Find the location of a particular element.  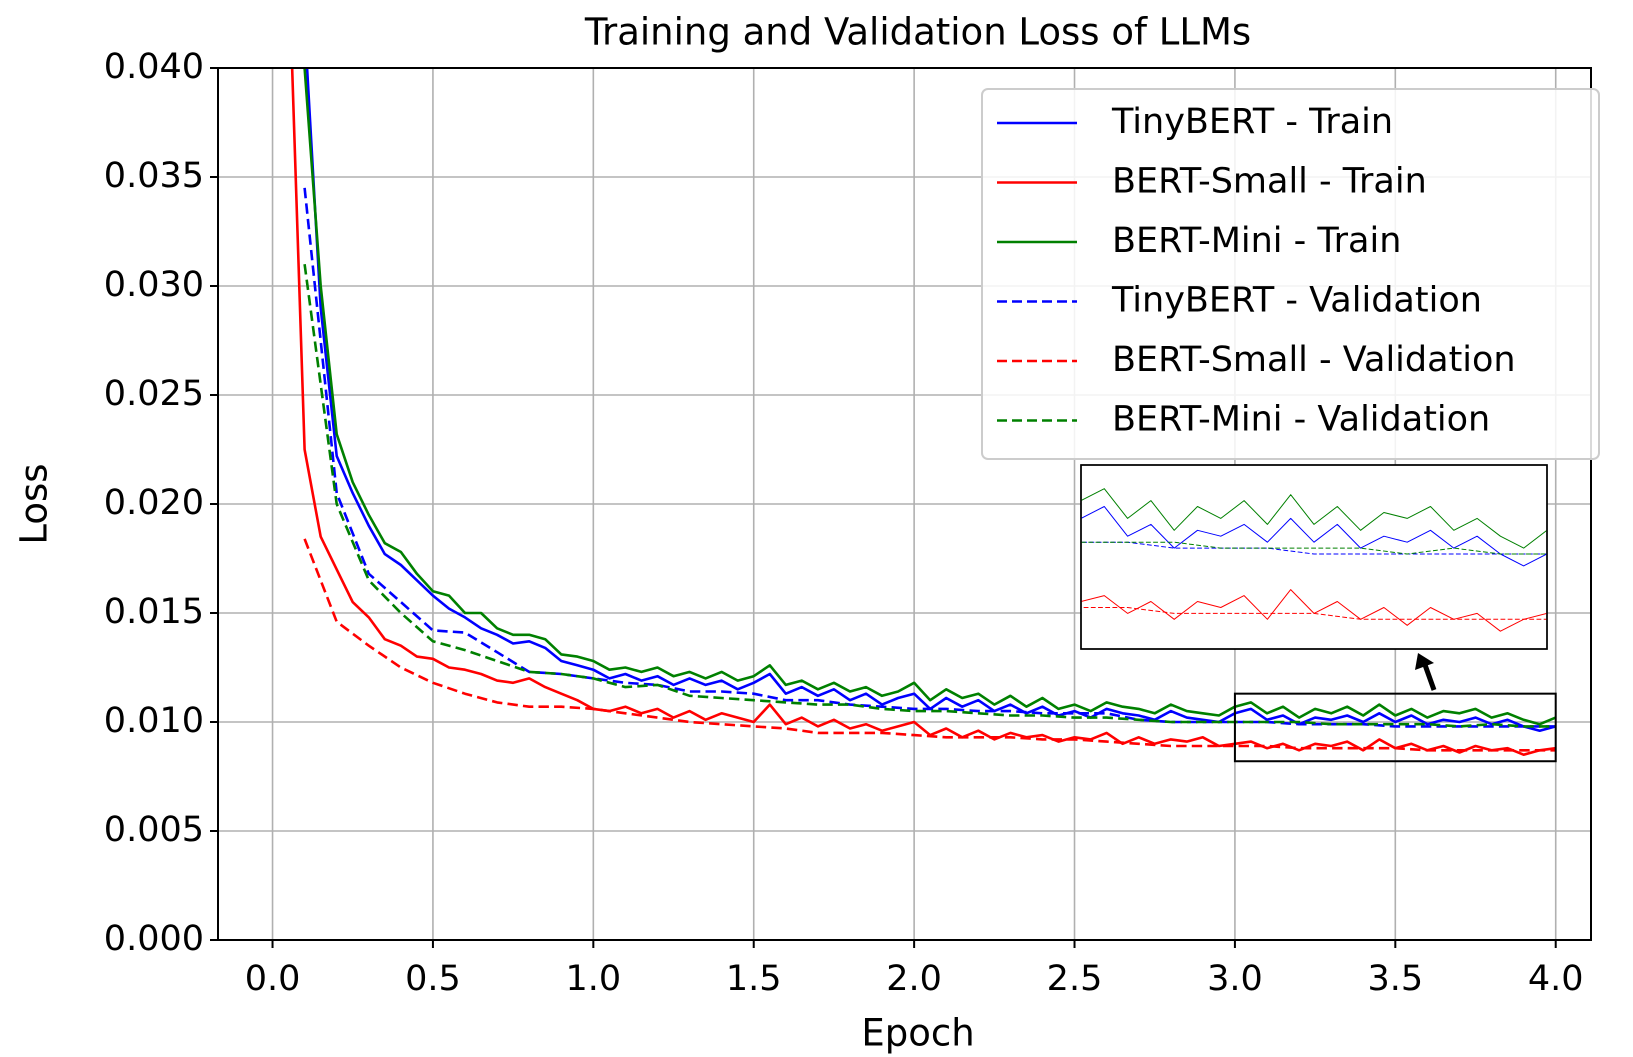

x-tick-label: 3.0 is located at coordinates (1235, 979).